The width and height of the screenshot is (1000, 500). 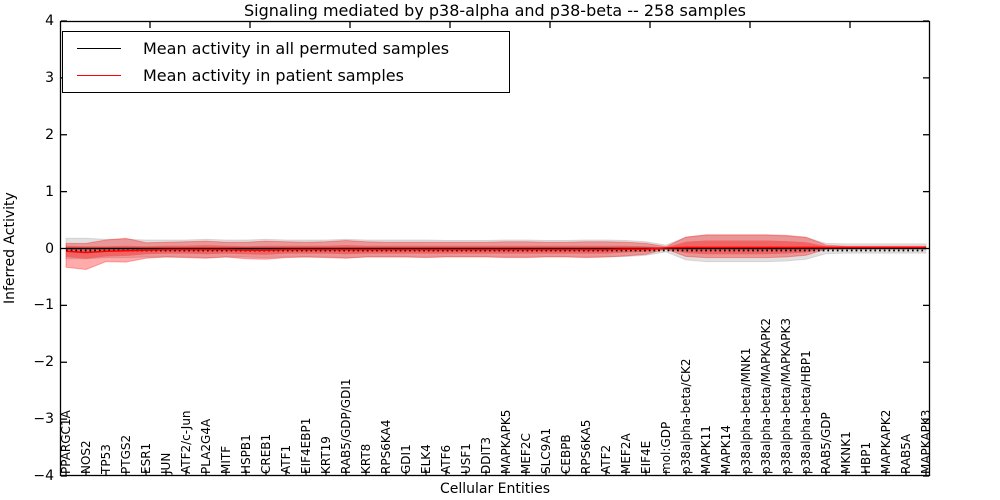 I want to click on x-axis-label: Cellular Entities, so click(x=495, y=489).